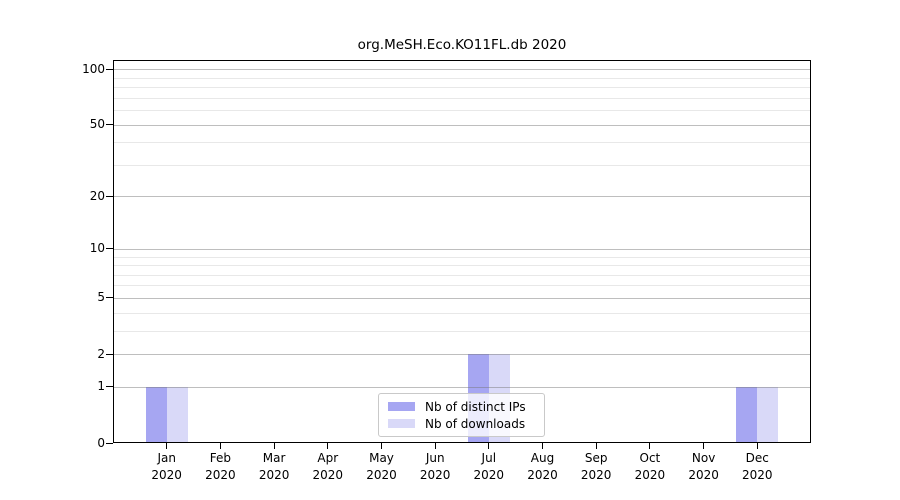  Describe the element at coordinates (97, 248) in the screenshot. I see `y-tick-label: 10` at that location.